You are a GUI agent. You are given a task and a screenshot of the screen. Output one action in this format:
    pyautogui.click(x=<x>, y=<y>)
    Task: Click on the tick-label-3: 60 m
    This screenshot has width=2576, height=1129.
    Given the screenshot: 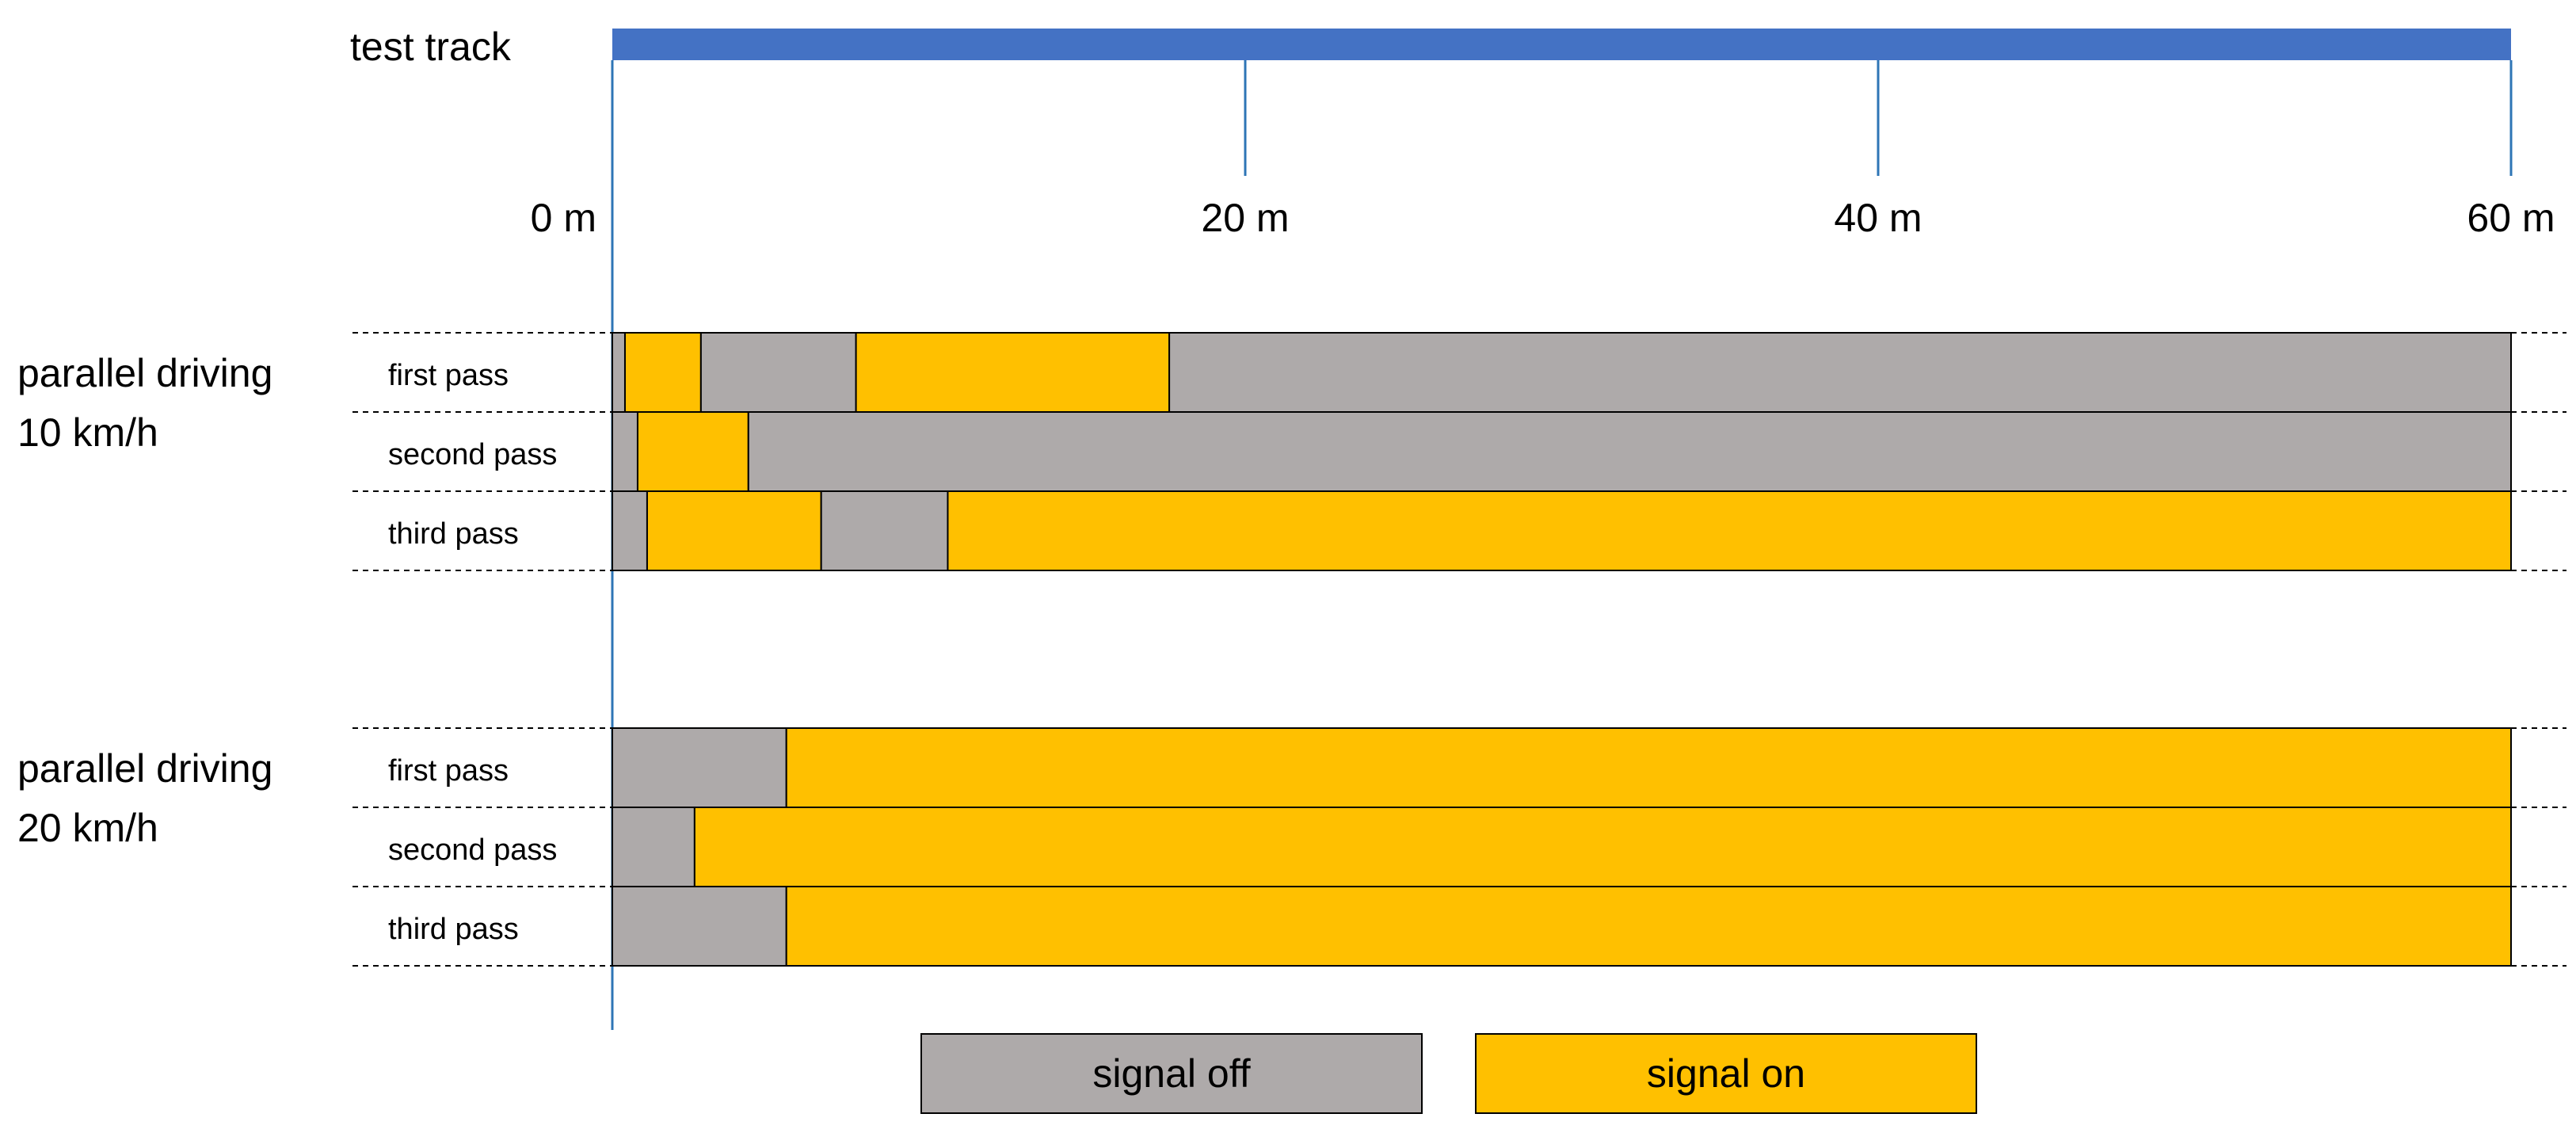 What is the action you would take?
    pyautogui.click(x=2511, y=218)
    